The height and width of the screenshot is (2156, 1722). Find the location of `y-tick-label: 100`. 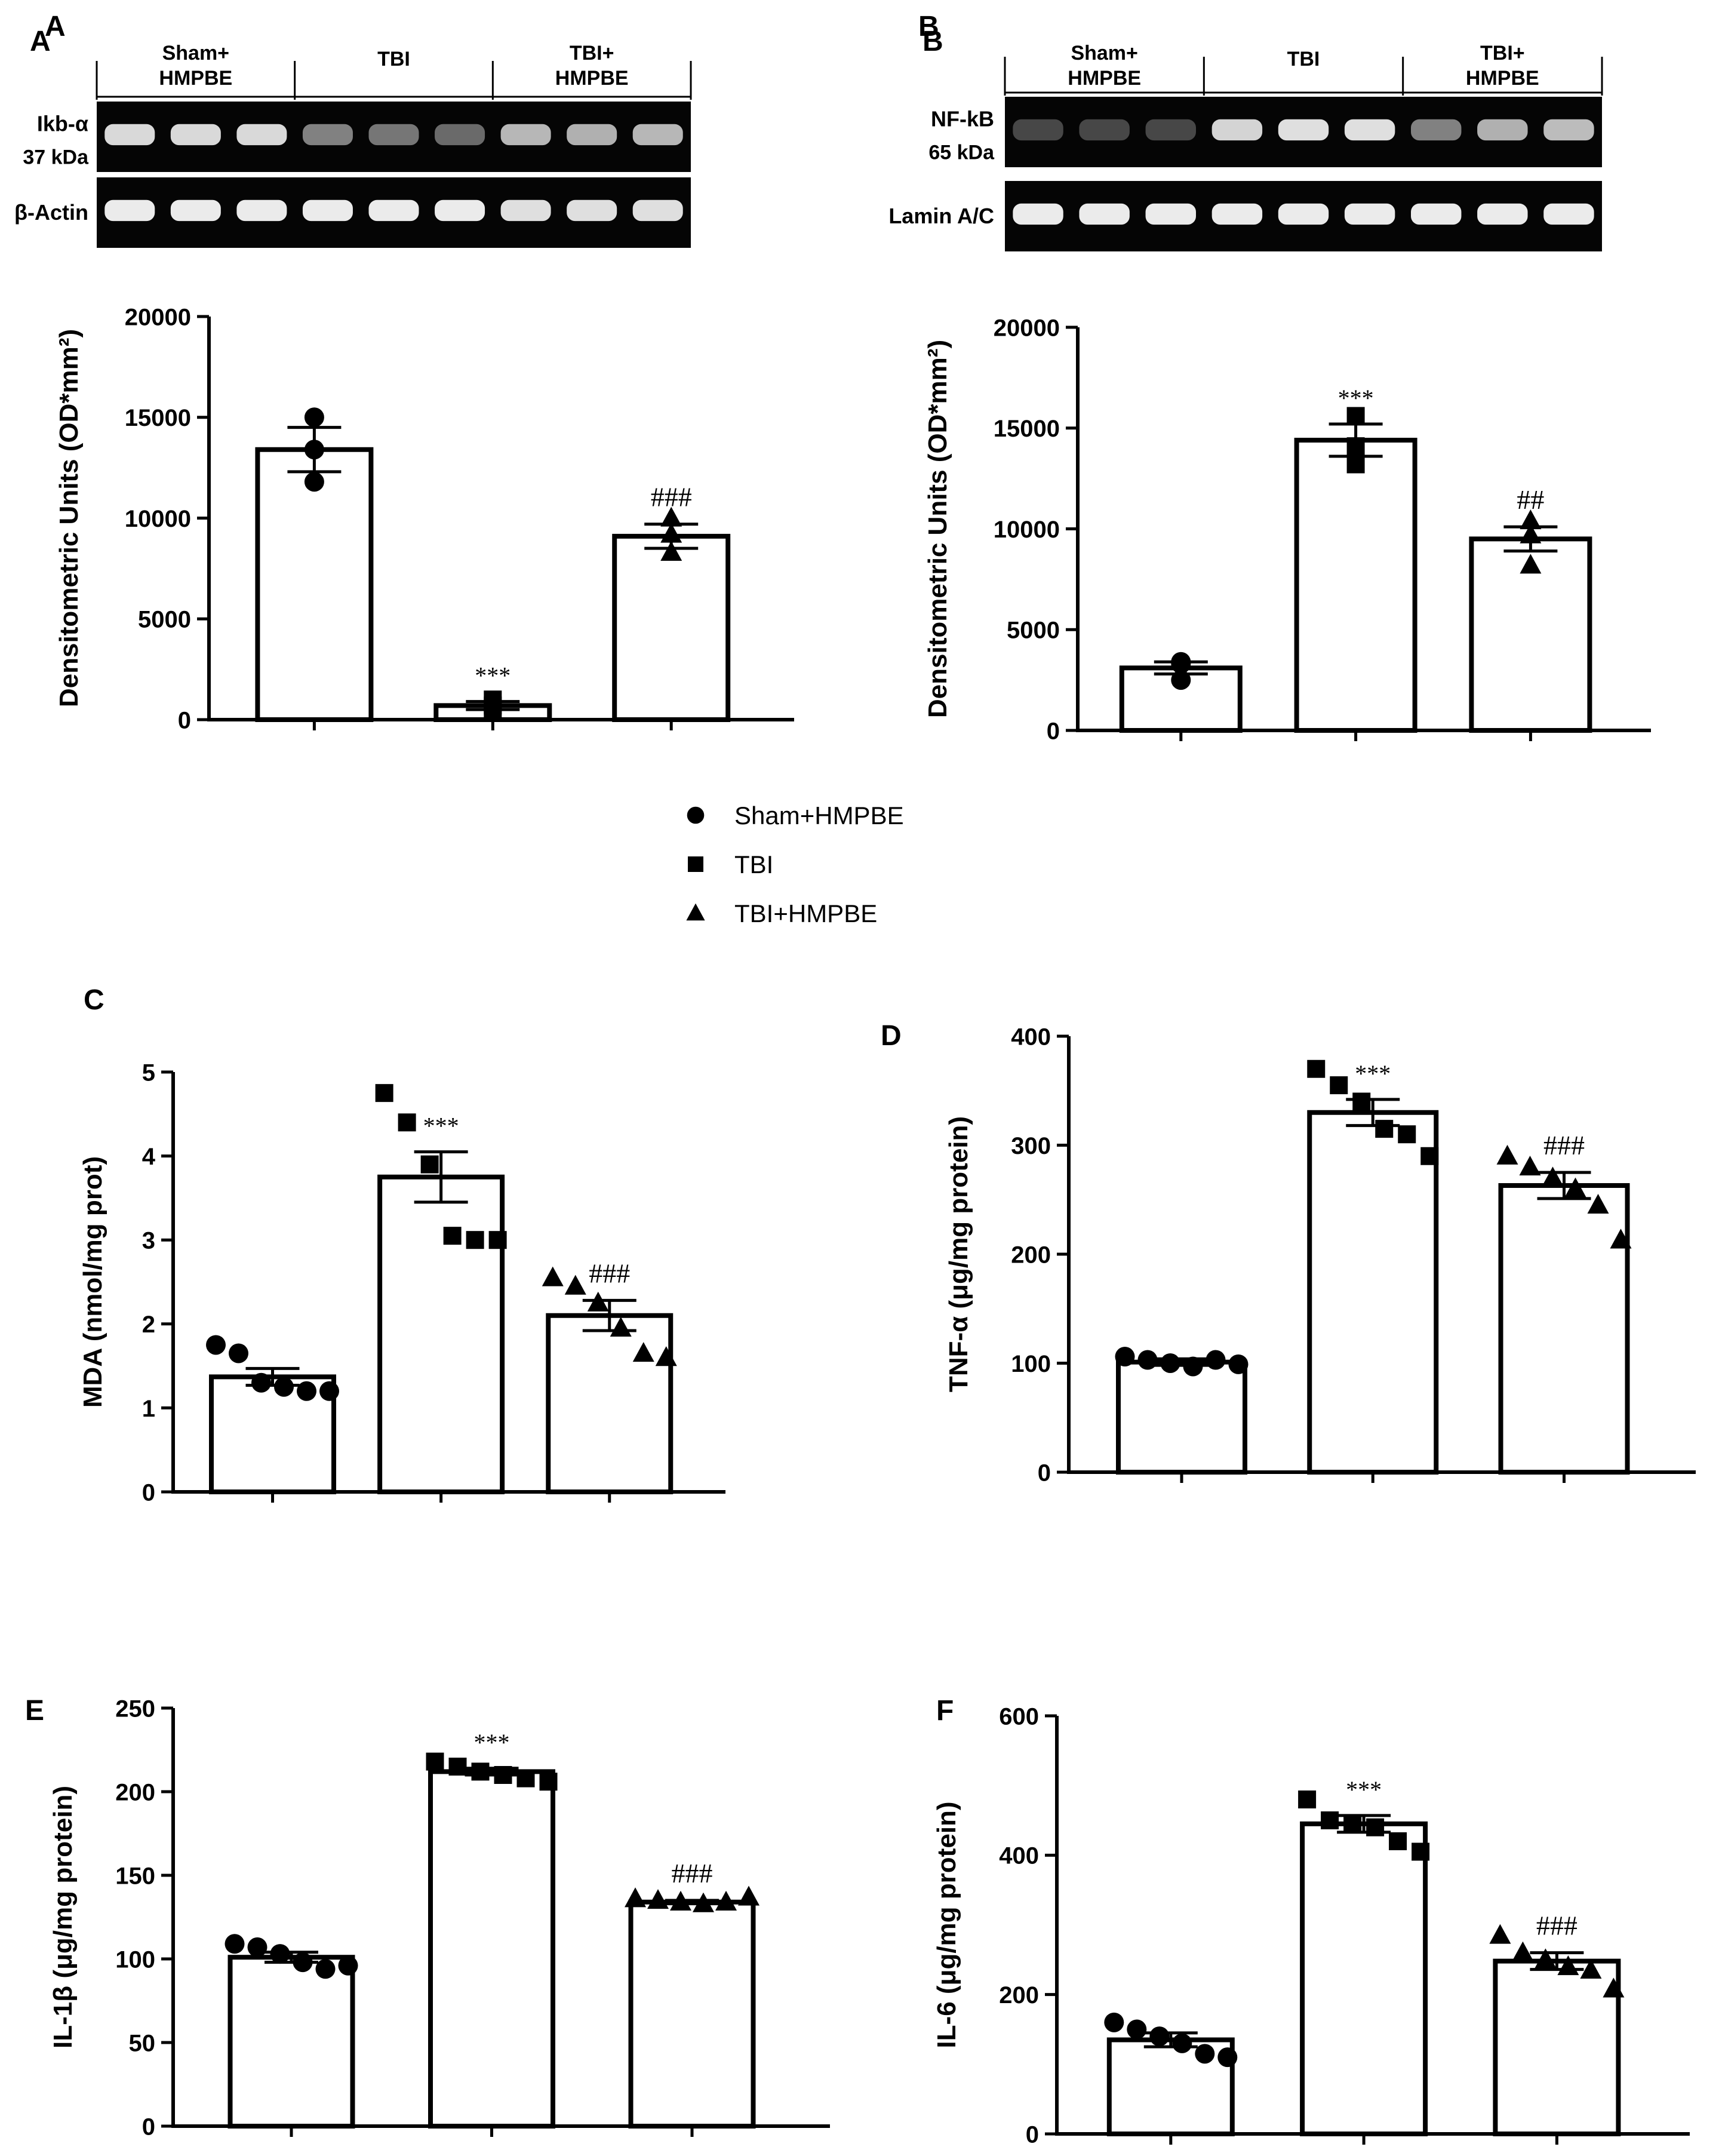

y-tick-label: 100 is located at coordinates (1031, 1364).